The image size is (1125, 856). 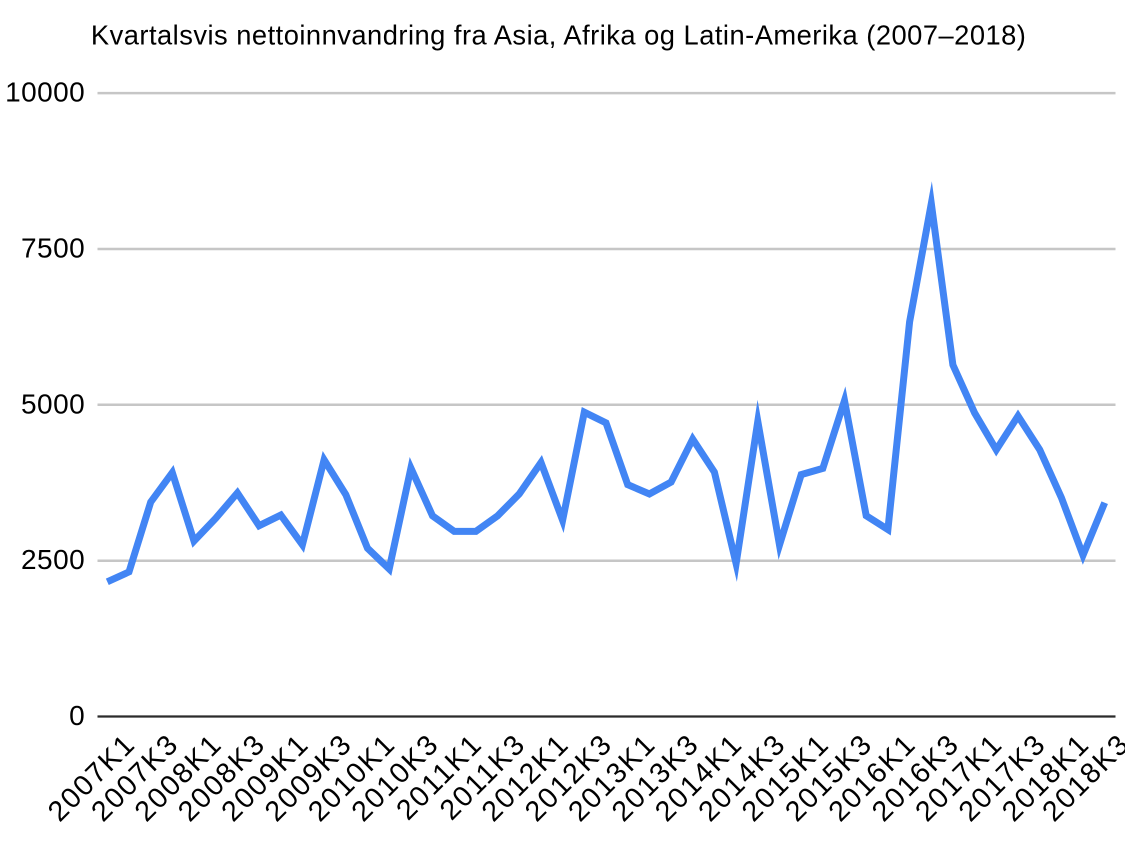 I want to click on svg-text: 0, so click(x=77, y=715).